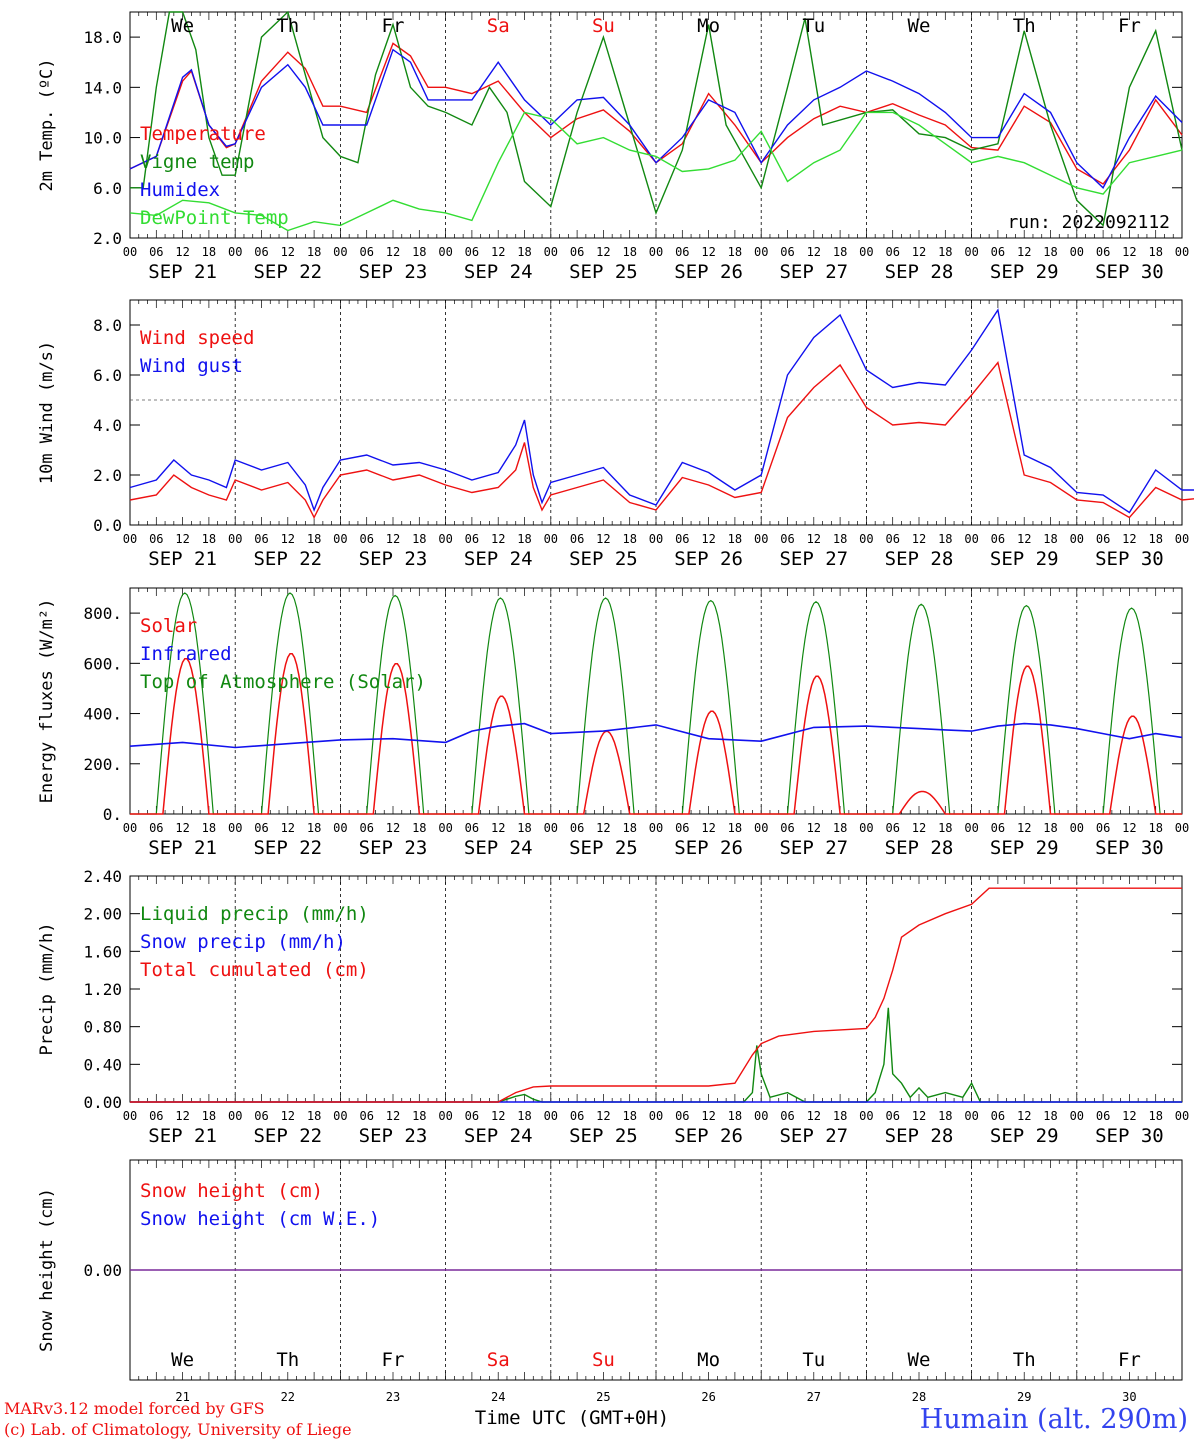 Image resolution: width=1194 pixels, height=1445 pixels. Describe the element at coordinates (102, 714) in the screenshot. I see `y-tick-label: 400.` at that location.